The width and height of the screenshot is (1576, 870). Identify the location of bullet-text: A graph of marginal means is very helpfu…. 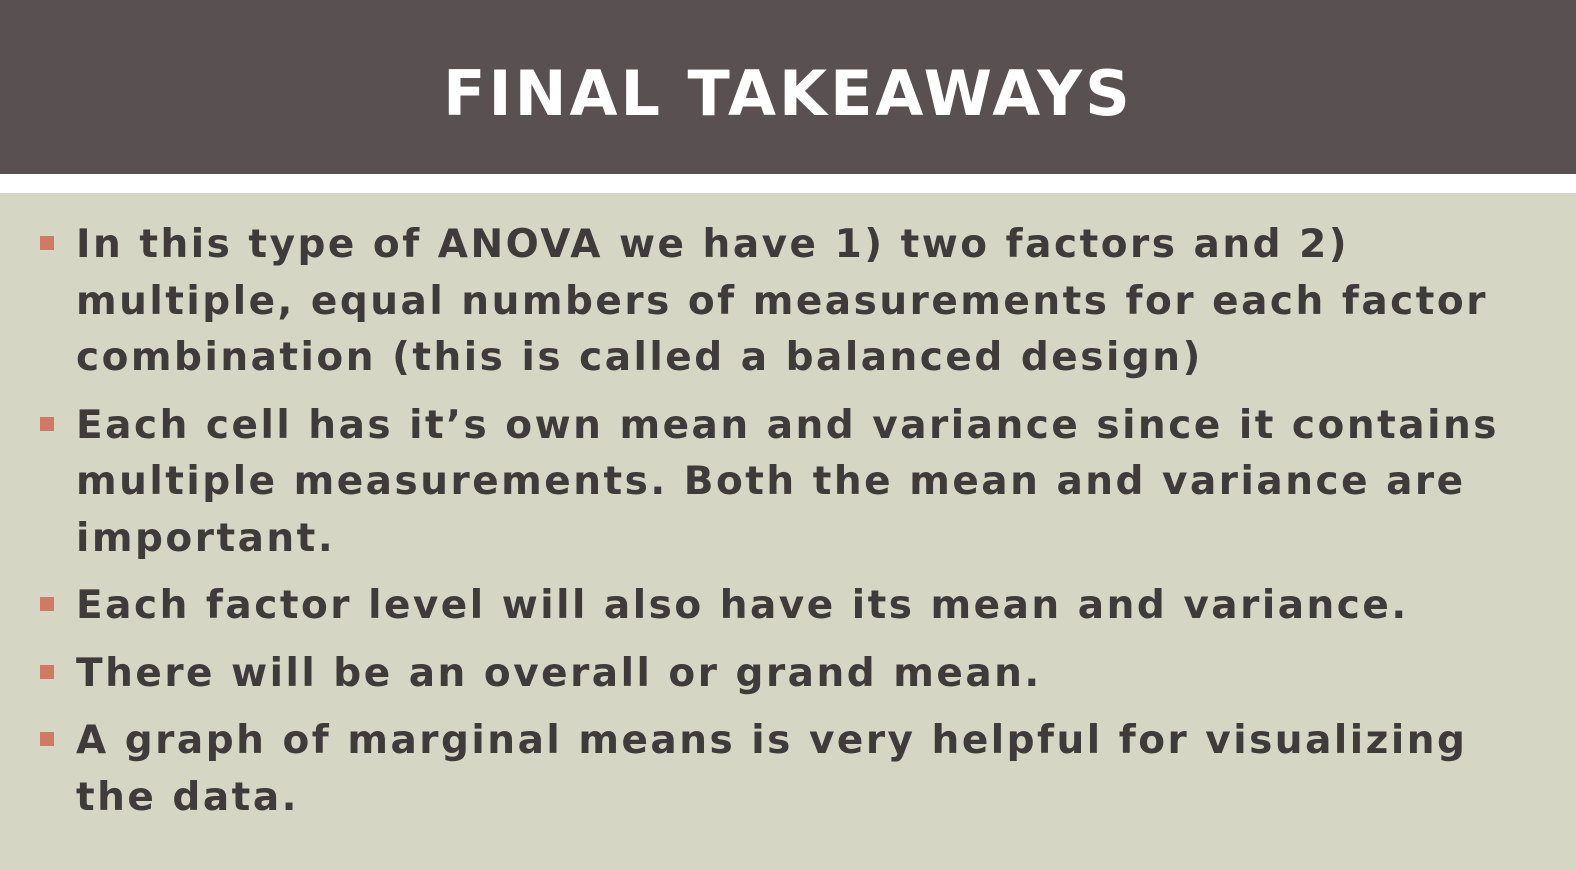
(772, 769).